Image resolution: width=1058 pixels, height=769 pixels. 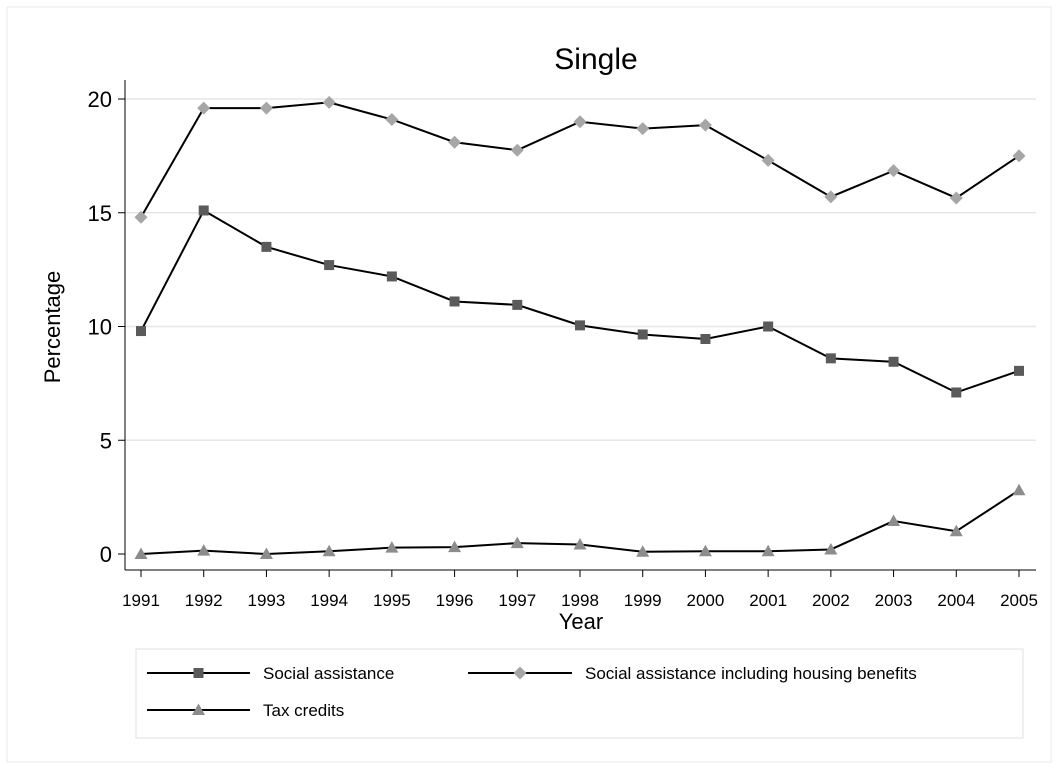 What do you see at coordinates (204, 600) in the screenshot?
I see `x-tick-label: 1992` at bounding box center [204, 600].